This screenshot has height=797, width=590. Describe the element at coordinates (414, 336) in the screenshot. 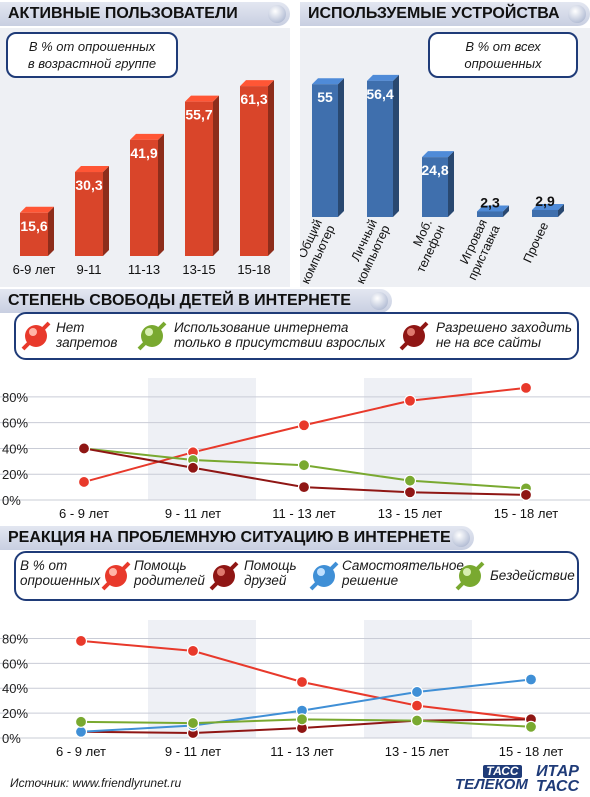

I see `legend-darkred-dot-icon` at that location.